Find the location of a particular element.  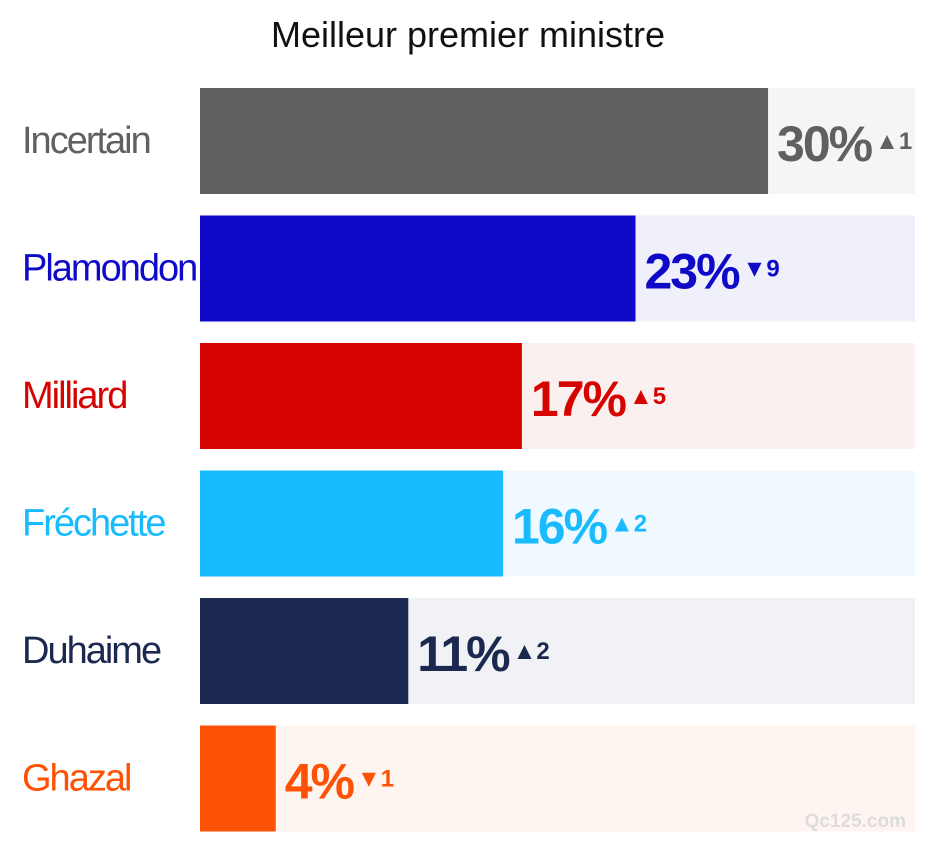

category-label: Duhaime is located at coordinates (91, 651).